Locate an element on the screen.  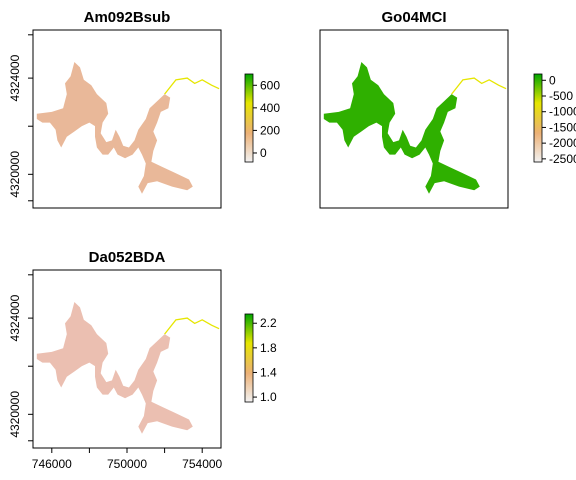
panel-title: Da052BDA is located at coordinates (127, 257).